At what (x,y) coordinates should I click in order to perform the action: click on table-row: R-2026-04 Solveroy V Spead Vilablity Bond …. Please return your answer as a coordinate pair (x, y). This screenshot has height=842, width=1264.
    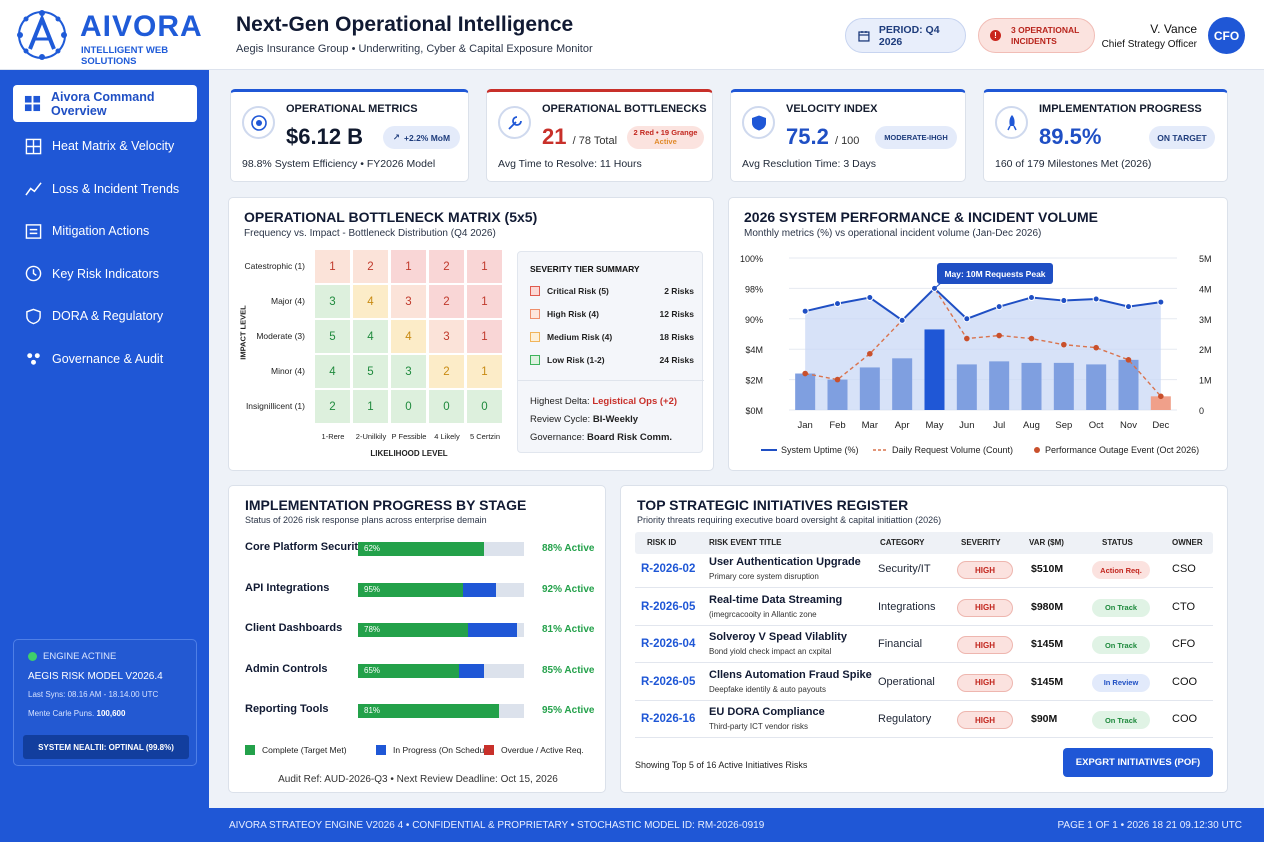
    Looking at the image, I should click on (924, 644).